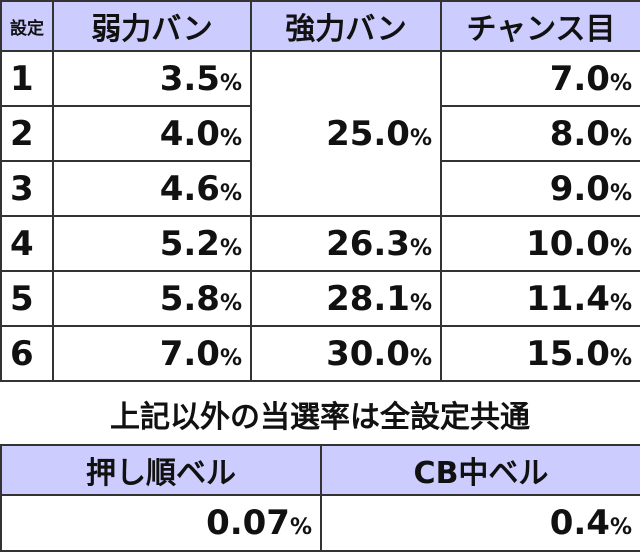 This screenshot has width=640, height=560. I want to click on header-row: 設定 弱力バン 強力バン チャンス目, so click(320, 26).